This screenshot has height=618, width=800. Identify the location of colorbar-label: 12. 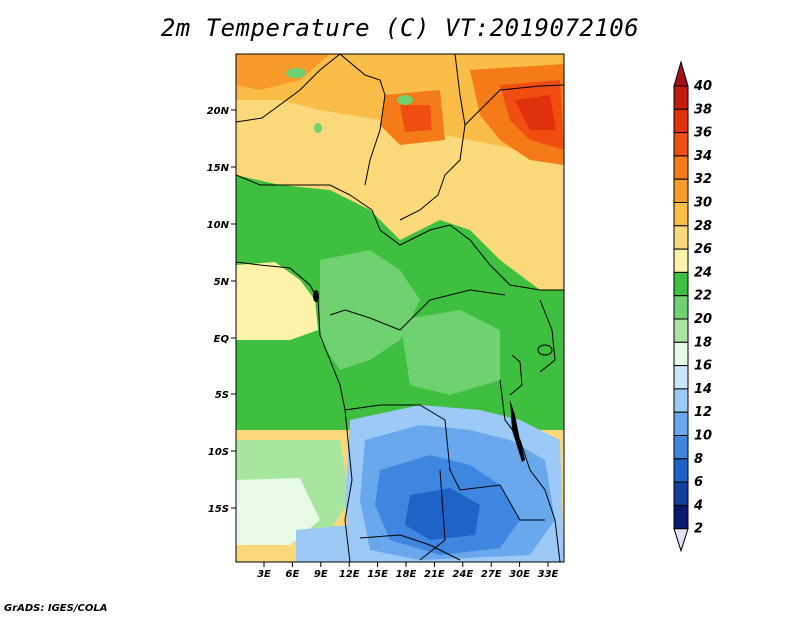
(703, 412).